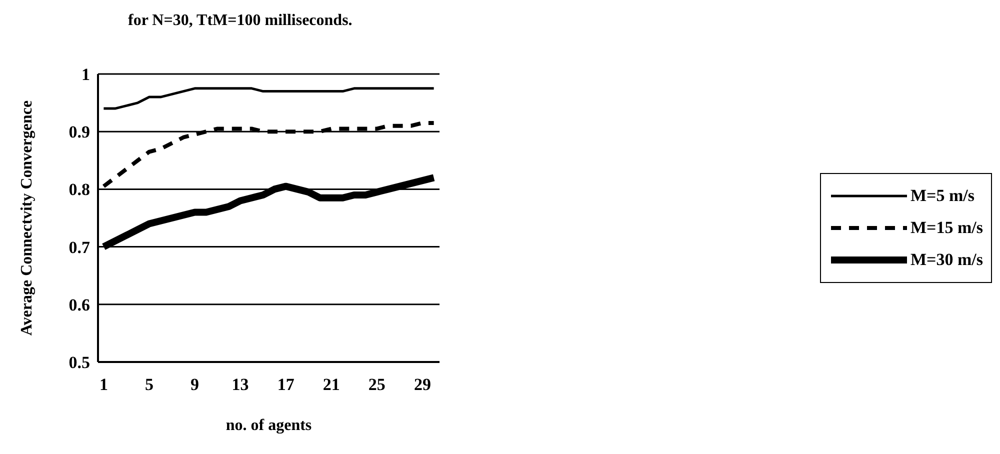 This screenshot has width=1000, height=454. What do you see at coordinates (79, 190) in the screenshot?
I see `y-tick-label: 0.8` at bounding box center [79, 190].